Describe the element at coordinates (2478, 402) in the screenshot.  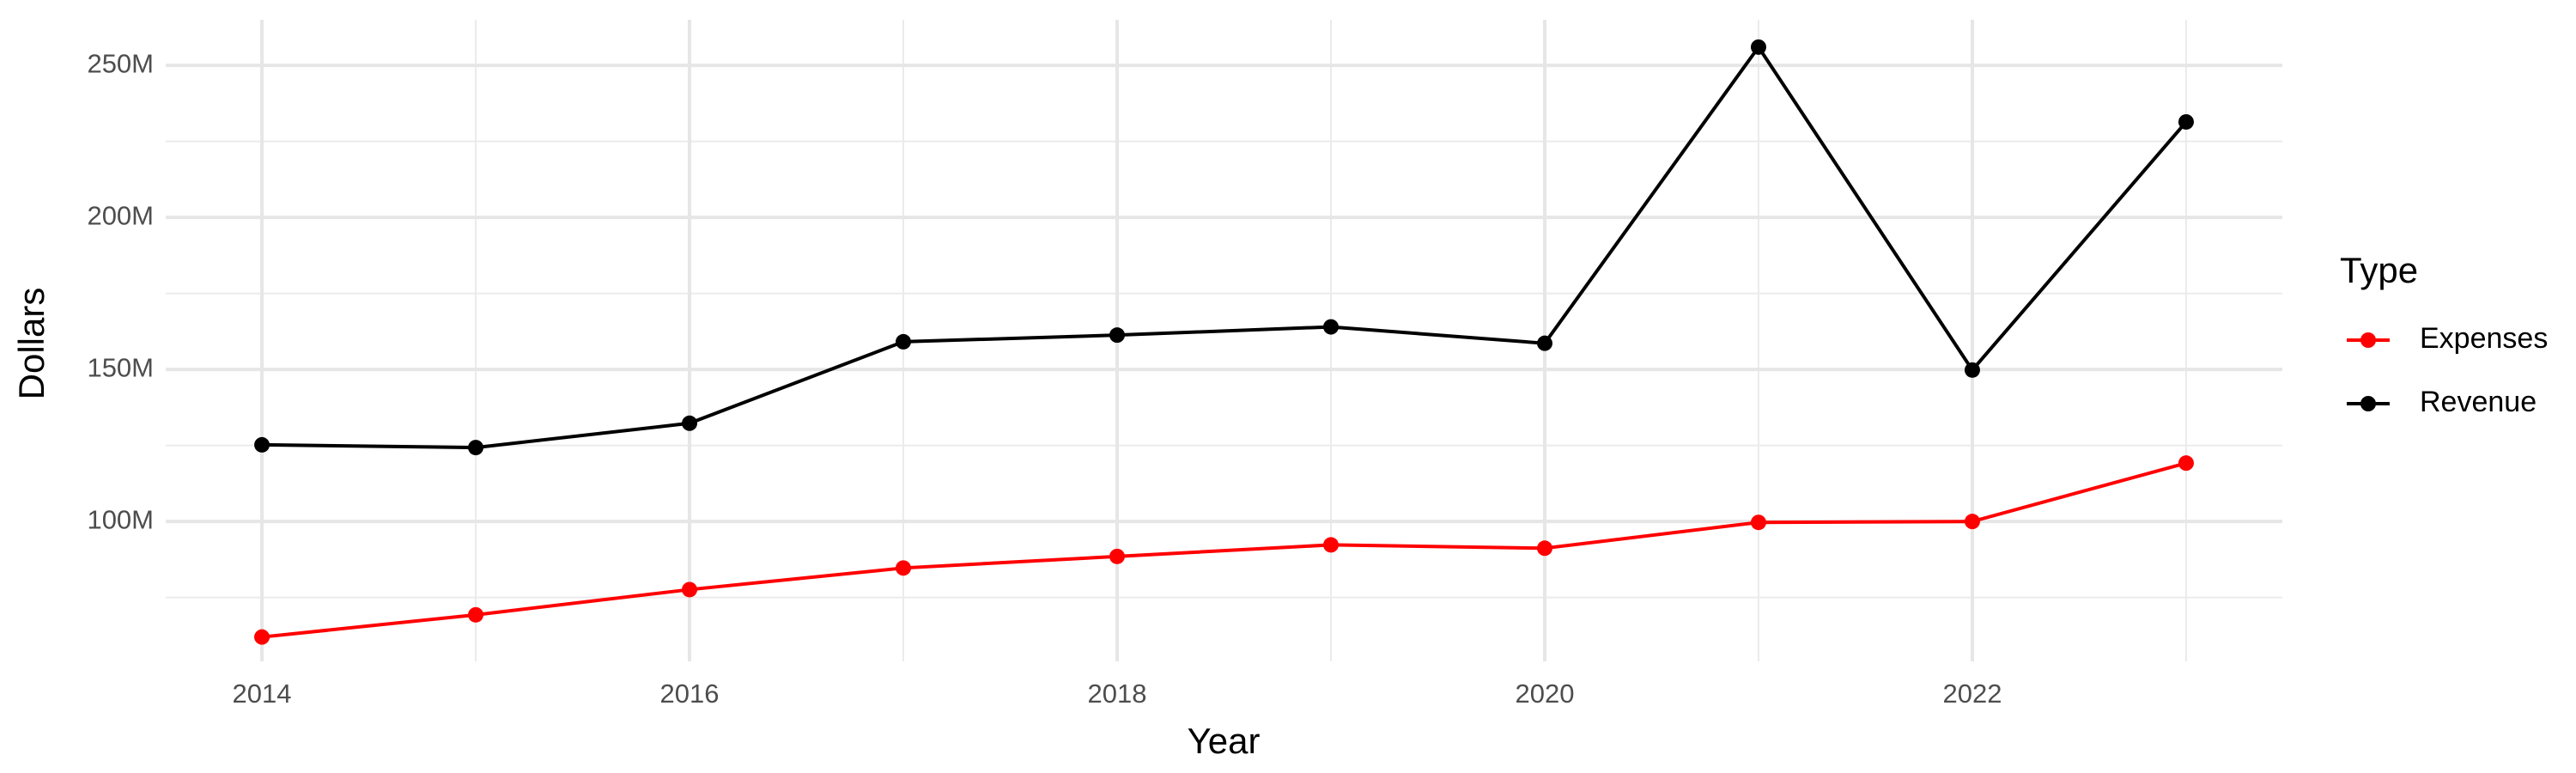
I see `legend-label: Revenue` at that location.